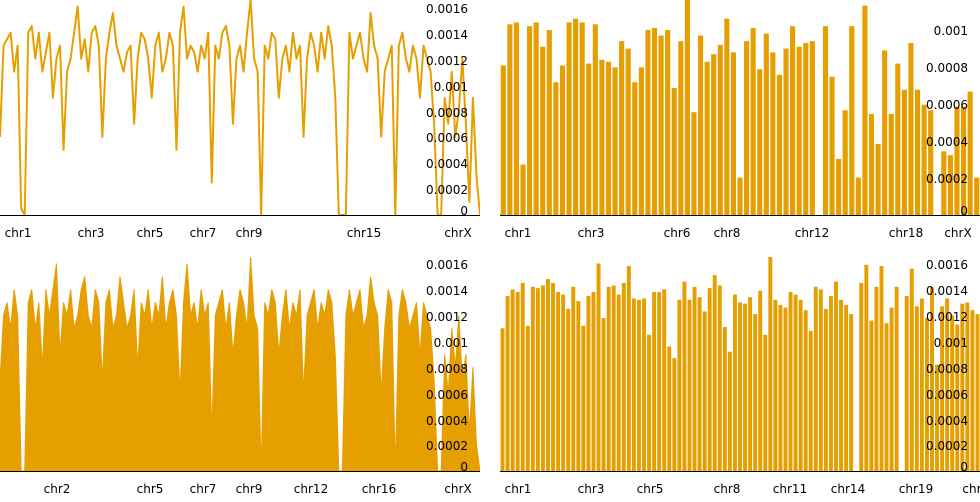 This screenshot has height=502, width=980. What do you see at coordinates (971, 489) in the screenshot?
I see `x-tick-label: chr` at bounding box center [971, 489].